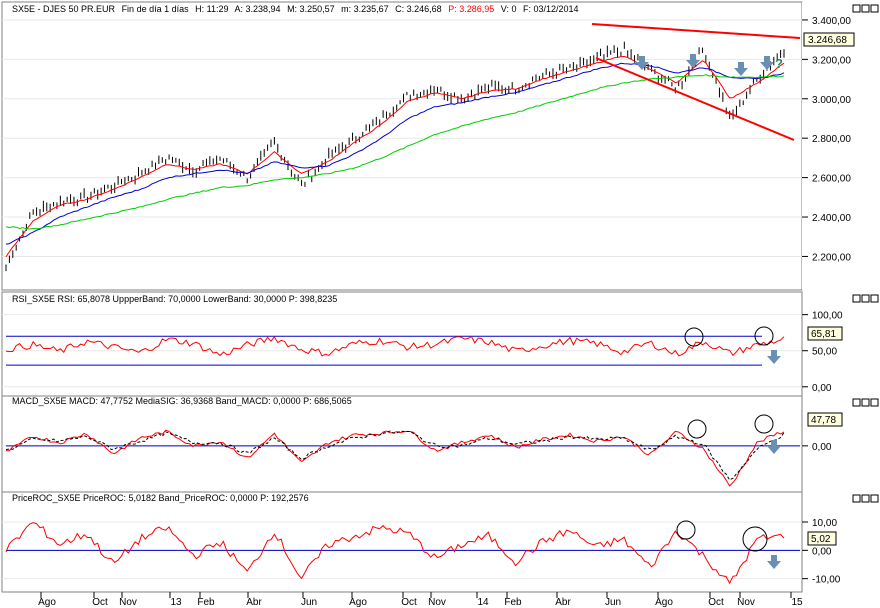 Image resolution: width=880 pixels, height=608 pixels. I want to click on macd-ytick-label: 0,00, so click(822, 447).